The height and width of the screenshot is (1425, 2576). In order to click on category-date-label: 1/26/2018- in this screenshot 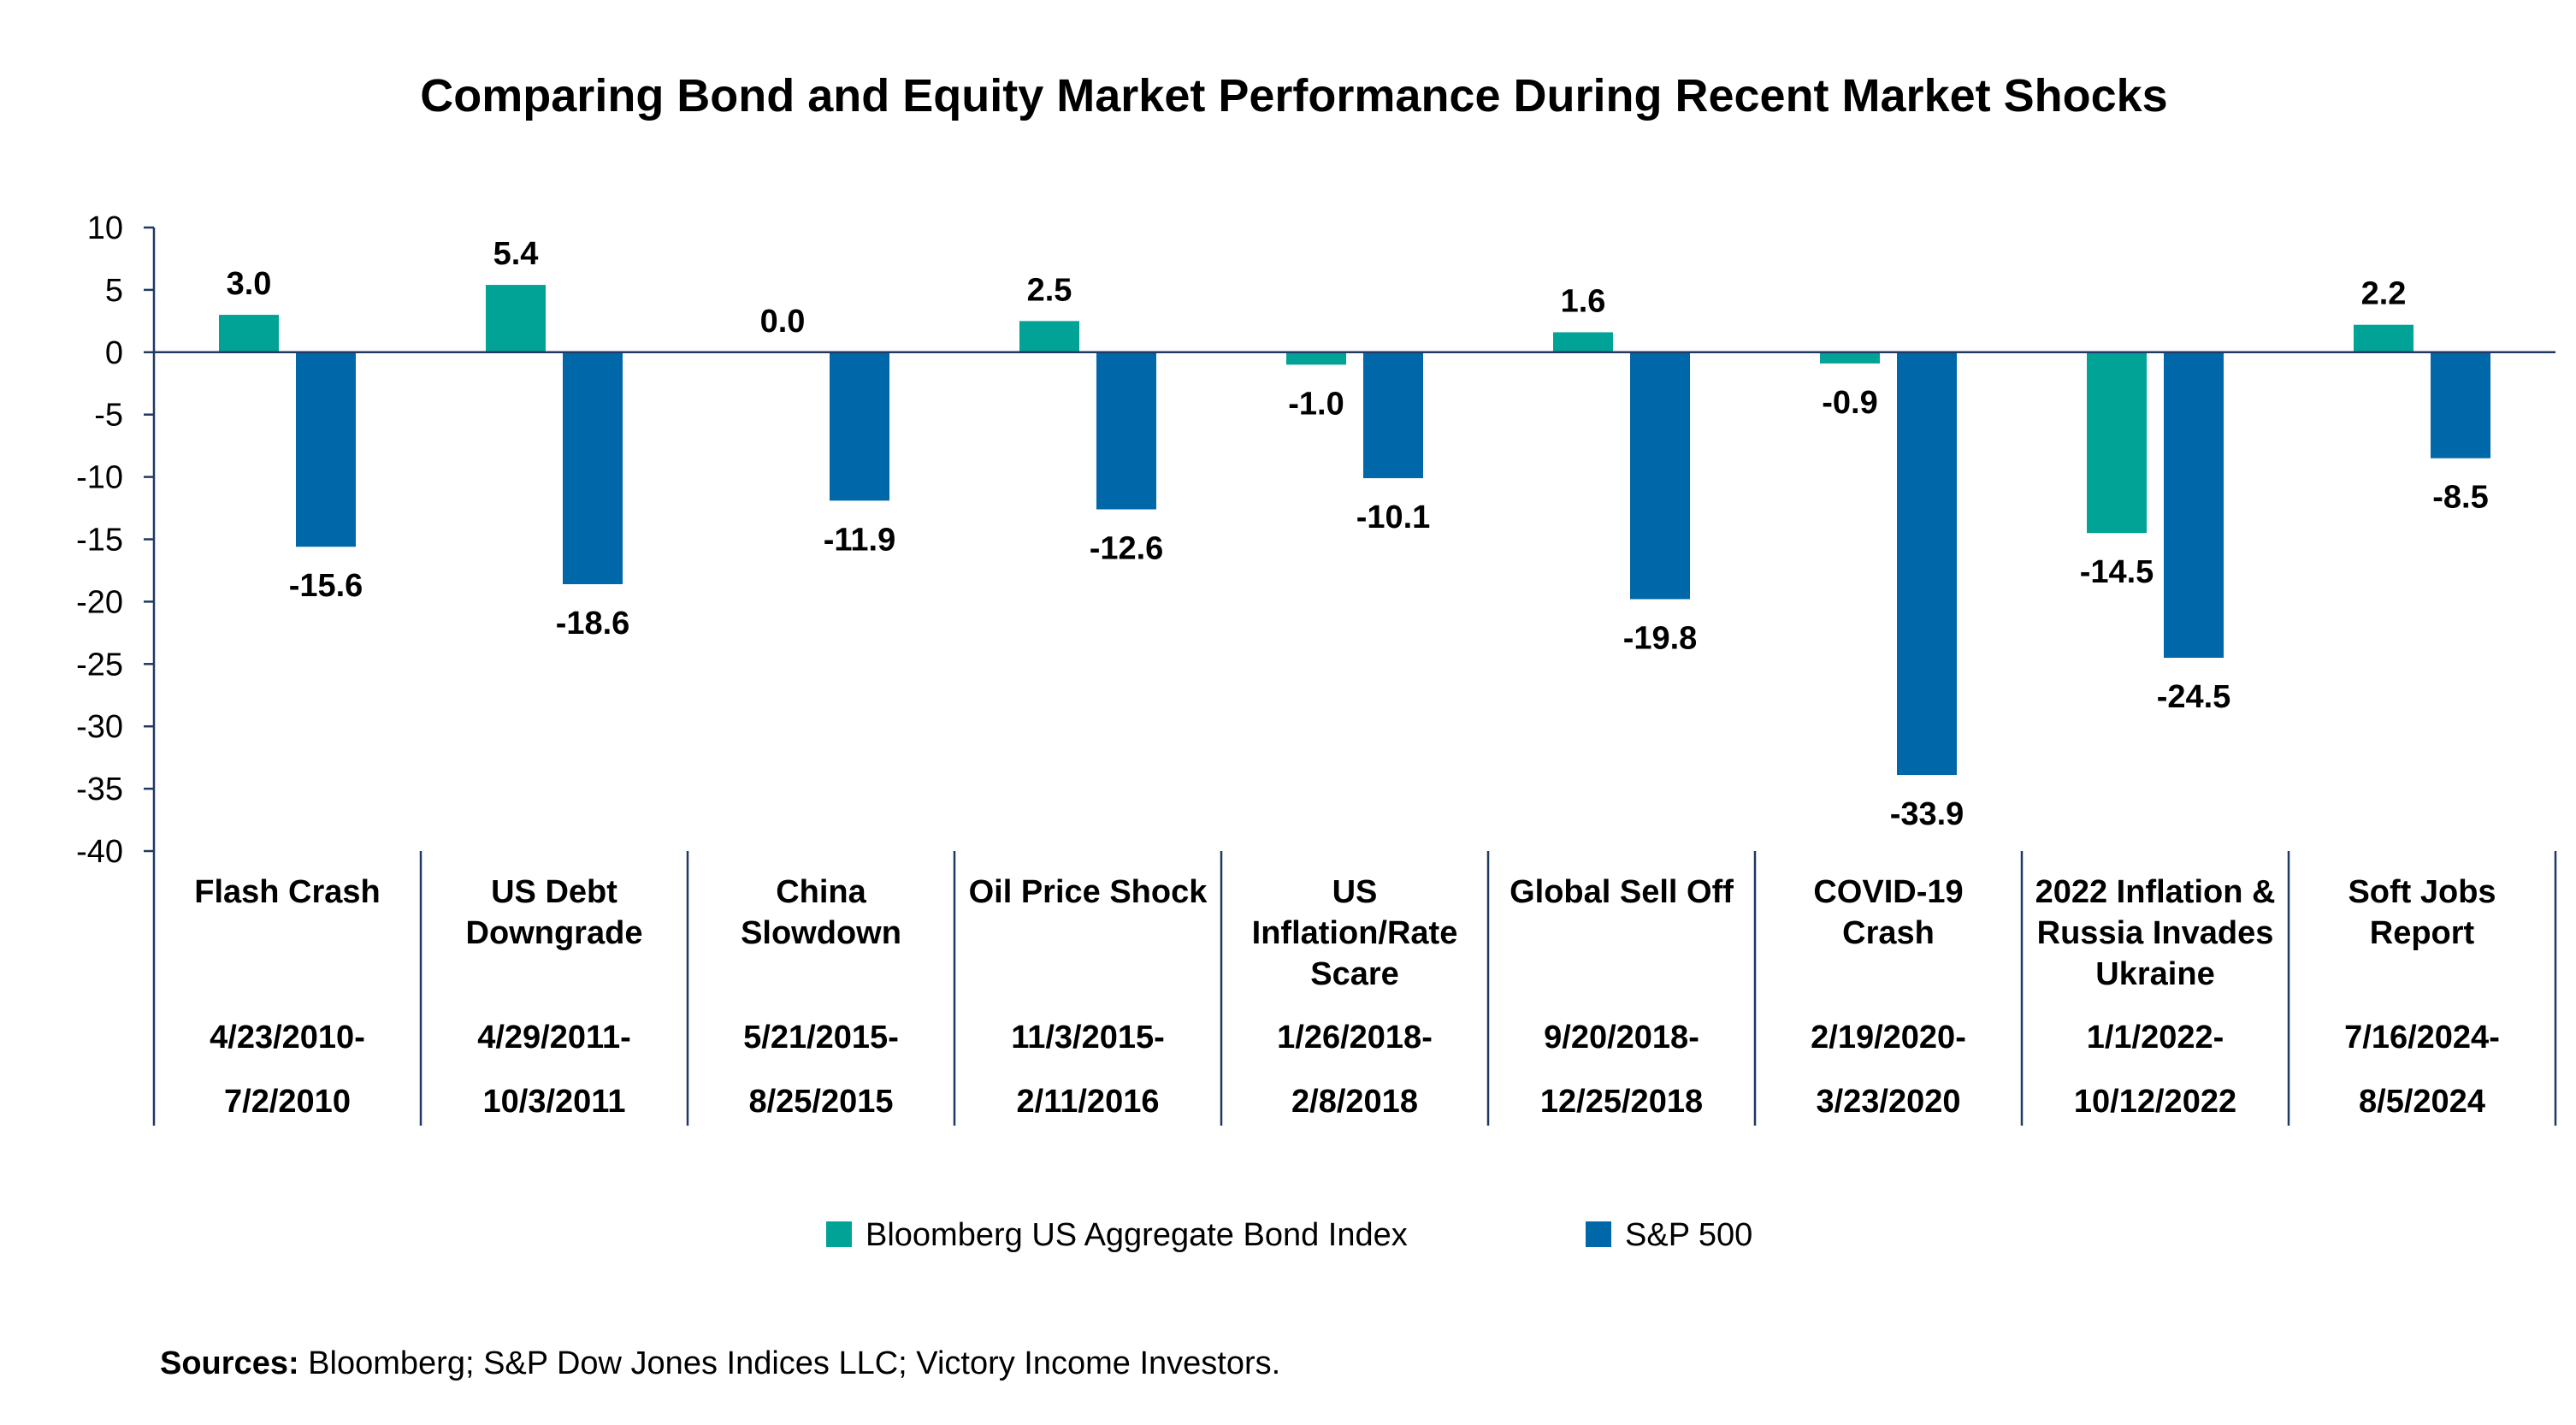, I will do `click(1355, 1037)`.